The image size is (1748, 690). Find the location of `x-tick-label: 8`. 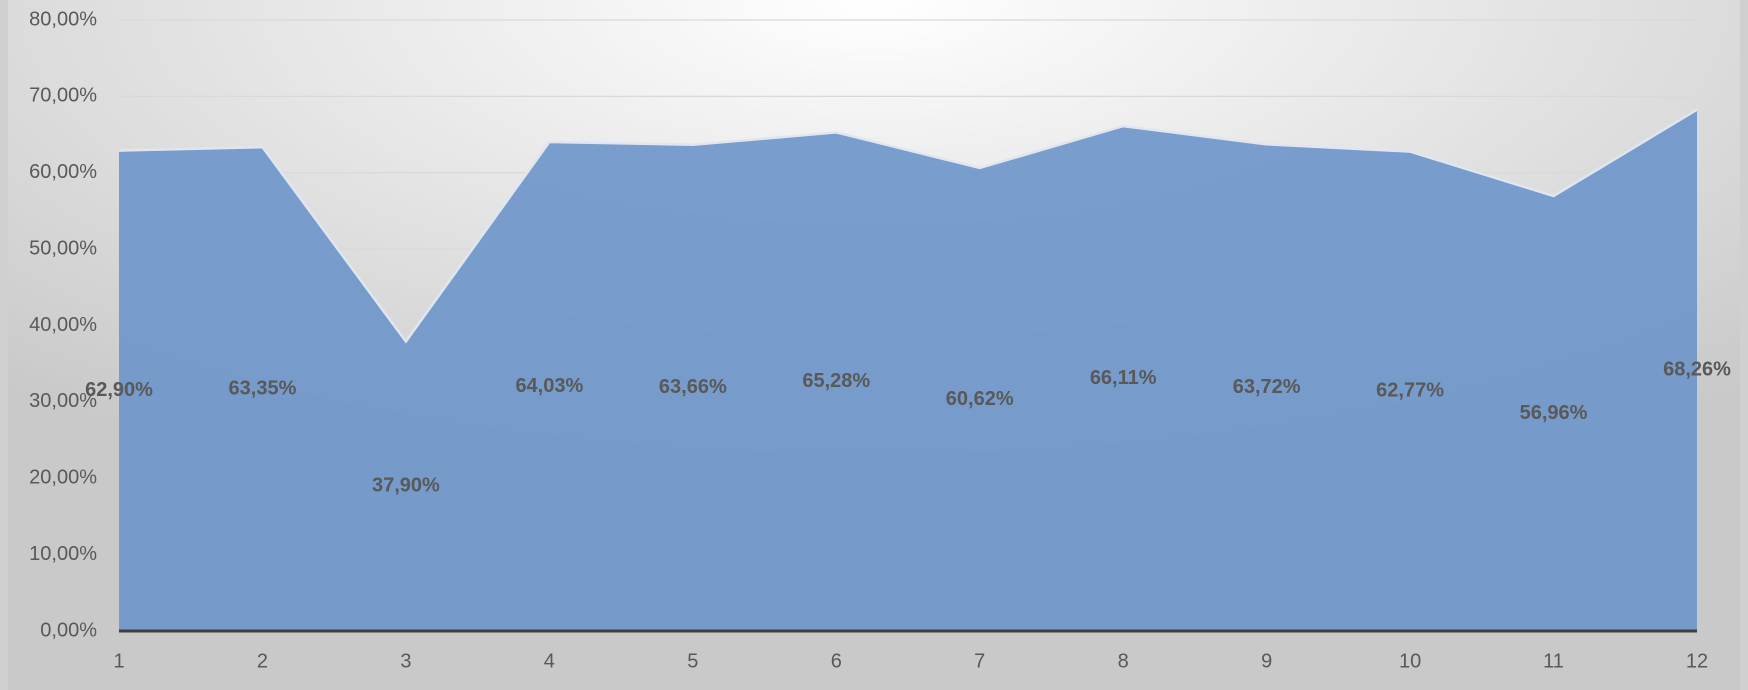

x-tick-label: 8 is located at coordinates (1123, 661).